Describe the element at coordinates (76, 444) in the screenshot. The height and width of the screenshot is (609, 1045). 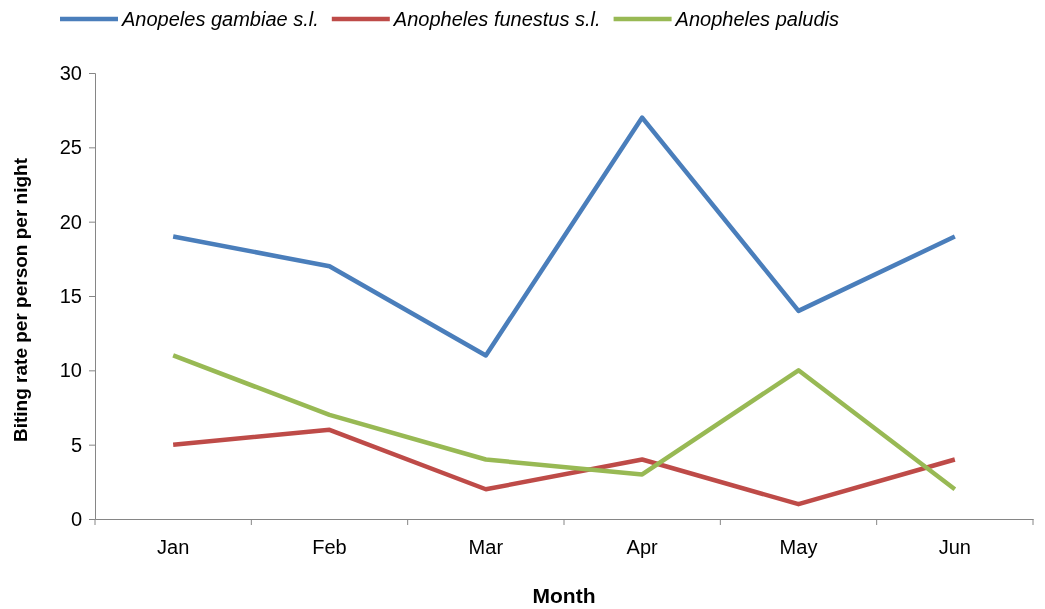
I see `y-tick-label: 5` at that location.